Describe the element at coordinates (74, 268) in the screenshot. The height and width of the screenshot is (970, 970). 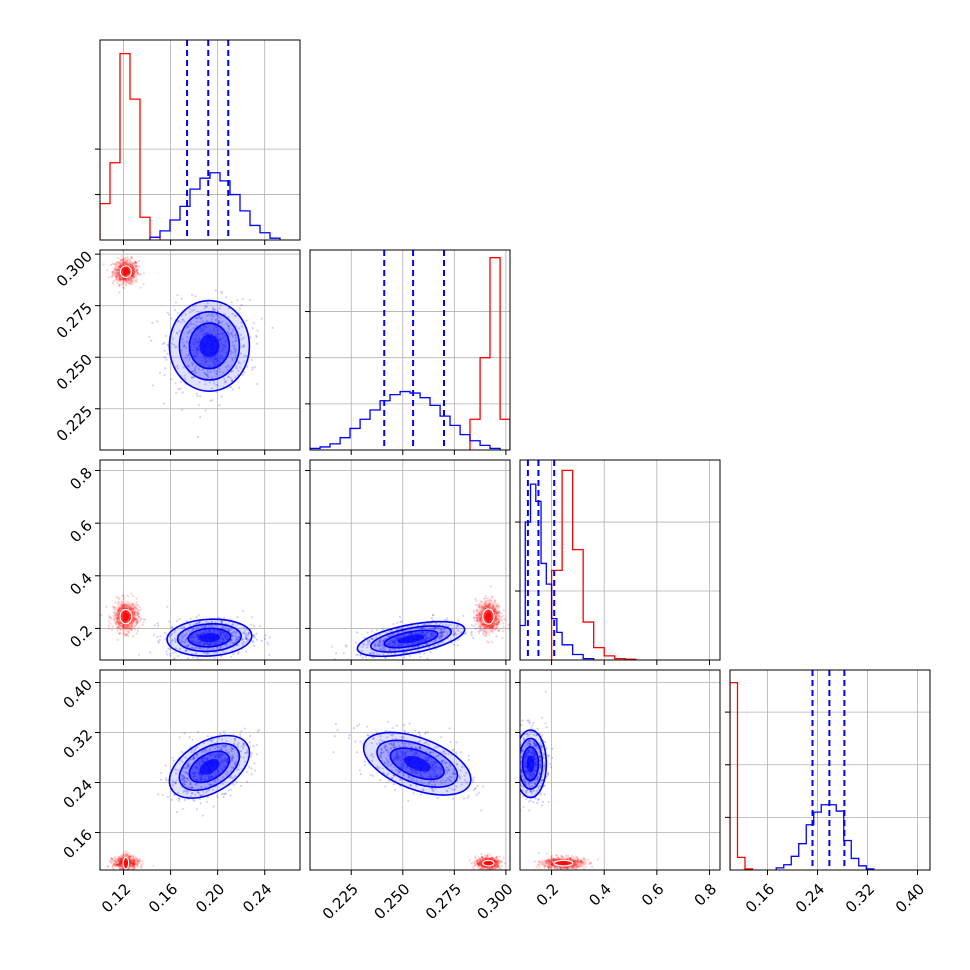
I see `y-tick-label: 0.300` at that location.